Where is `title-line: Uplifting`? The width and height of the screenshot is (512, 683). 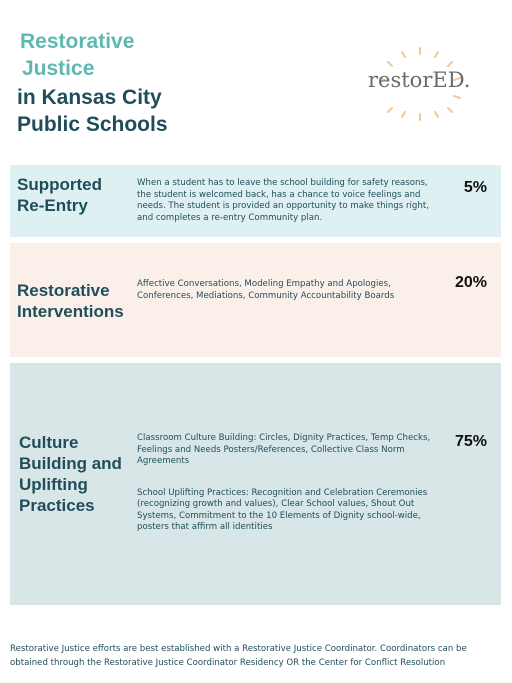
title-line: Uplifting is located at coordinates (53, 484).